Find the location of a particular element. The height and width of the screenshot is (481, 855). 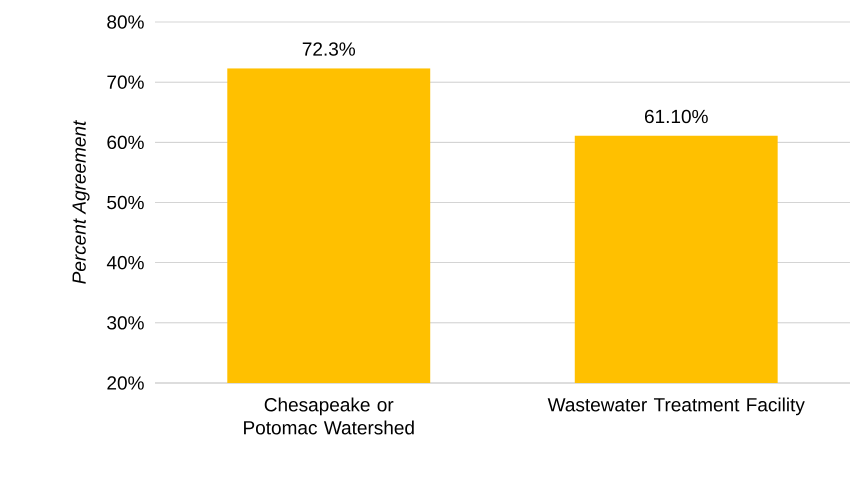

data-label: 72.3% is located at coordinates (329, 49).